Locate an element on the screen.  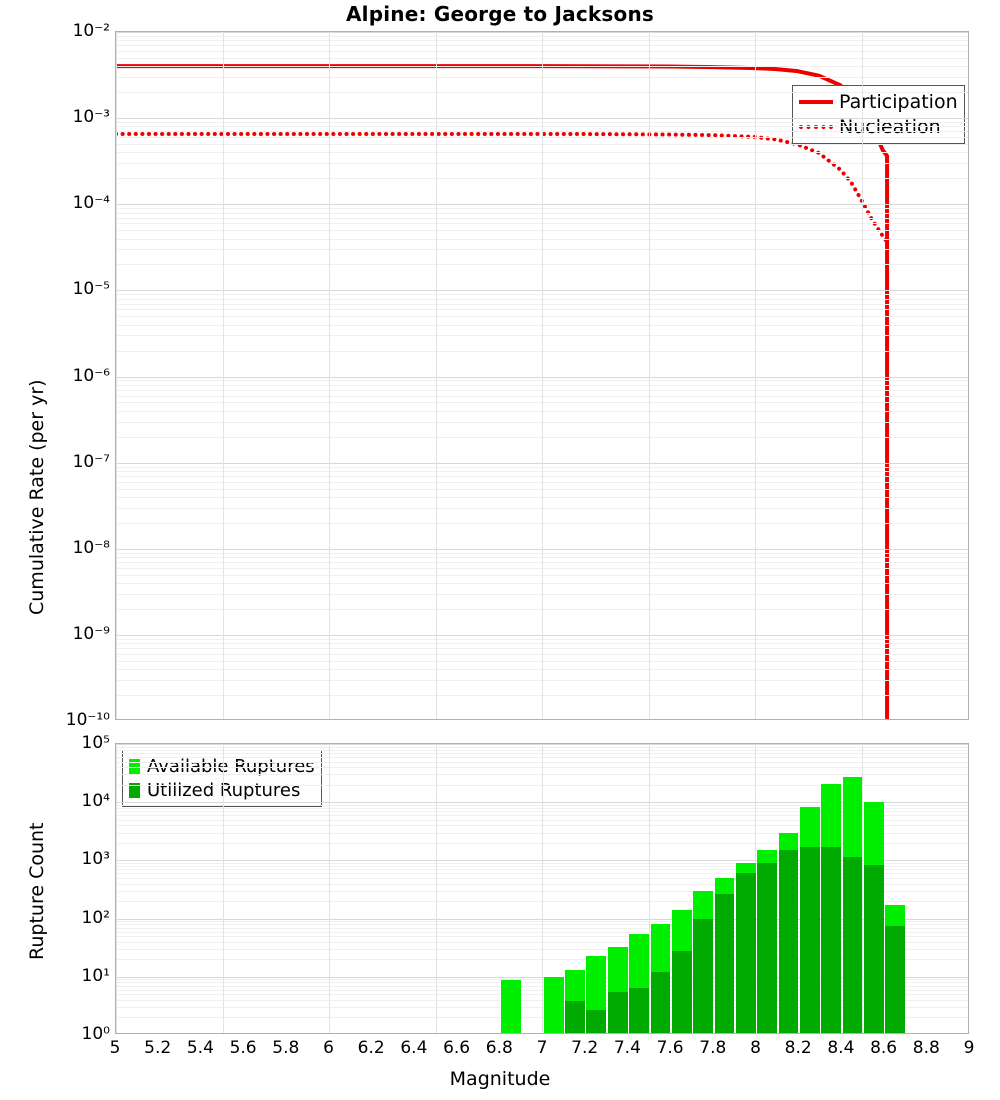
legend-label: Utilized Ruptures is located at coordinates (224, 790).